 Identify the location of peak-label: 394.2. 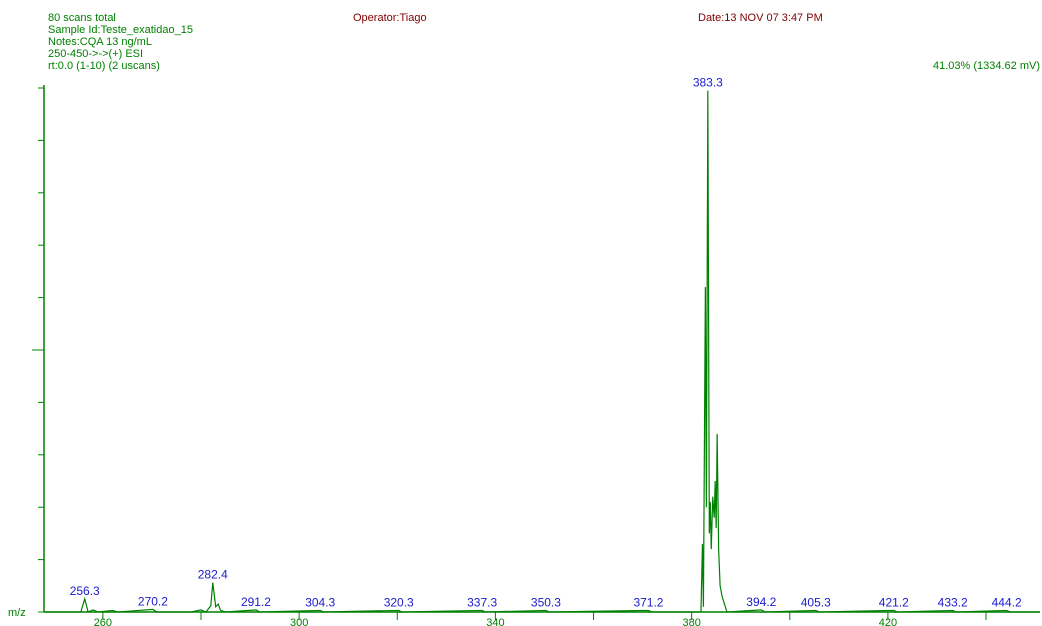
(761, 602).